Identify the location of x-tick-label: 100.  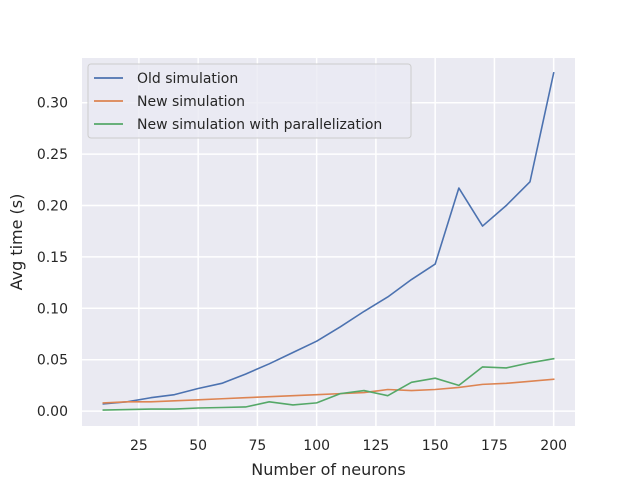
(316, 446).